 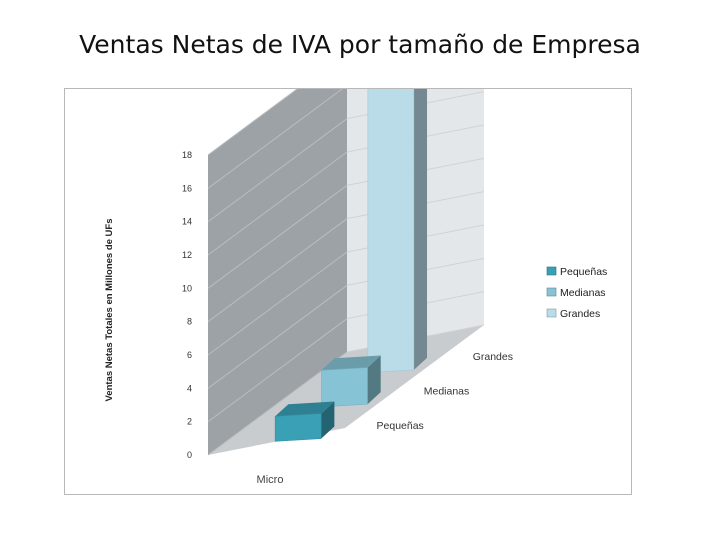 What do you see at coordinates (583, 293) in the screenshot?
I see `legend-label: Medianas` at bounding box center [583, 293].